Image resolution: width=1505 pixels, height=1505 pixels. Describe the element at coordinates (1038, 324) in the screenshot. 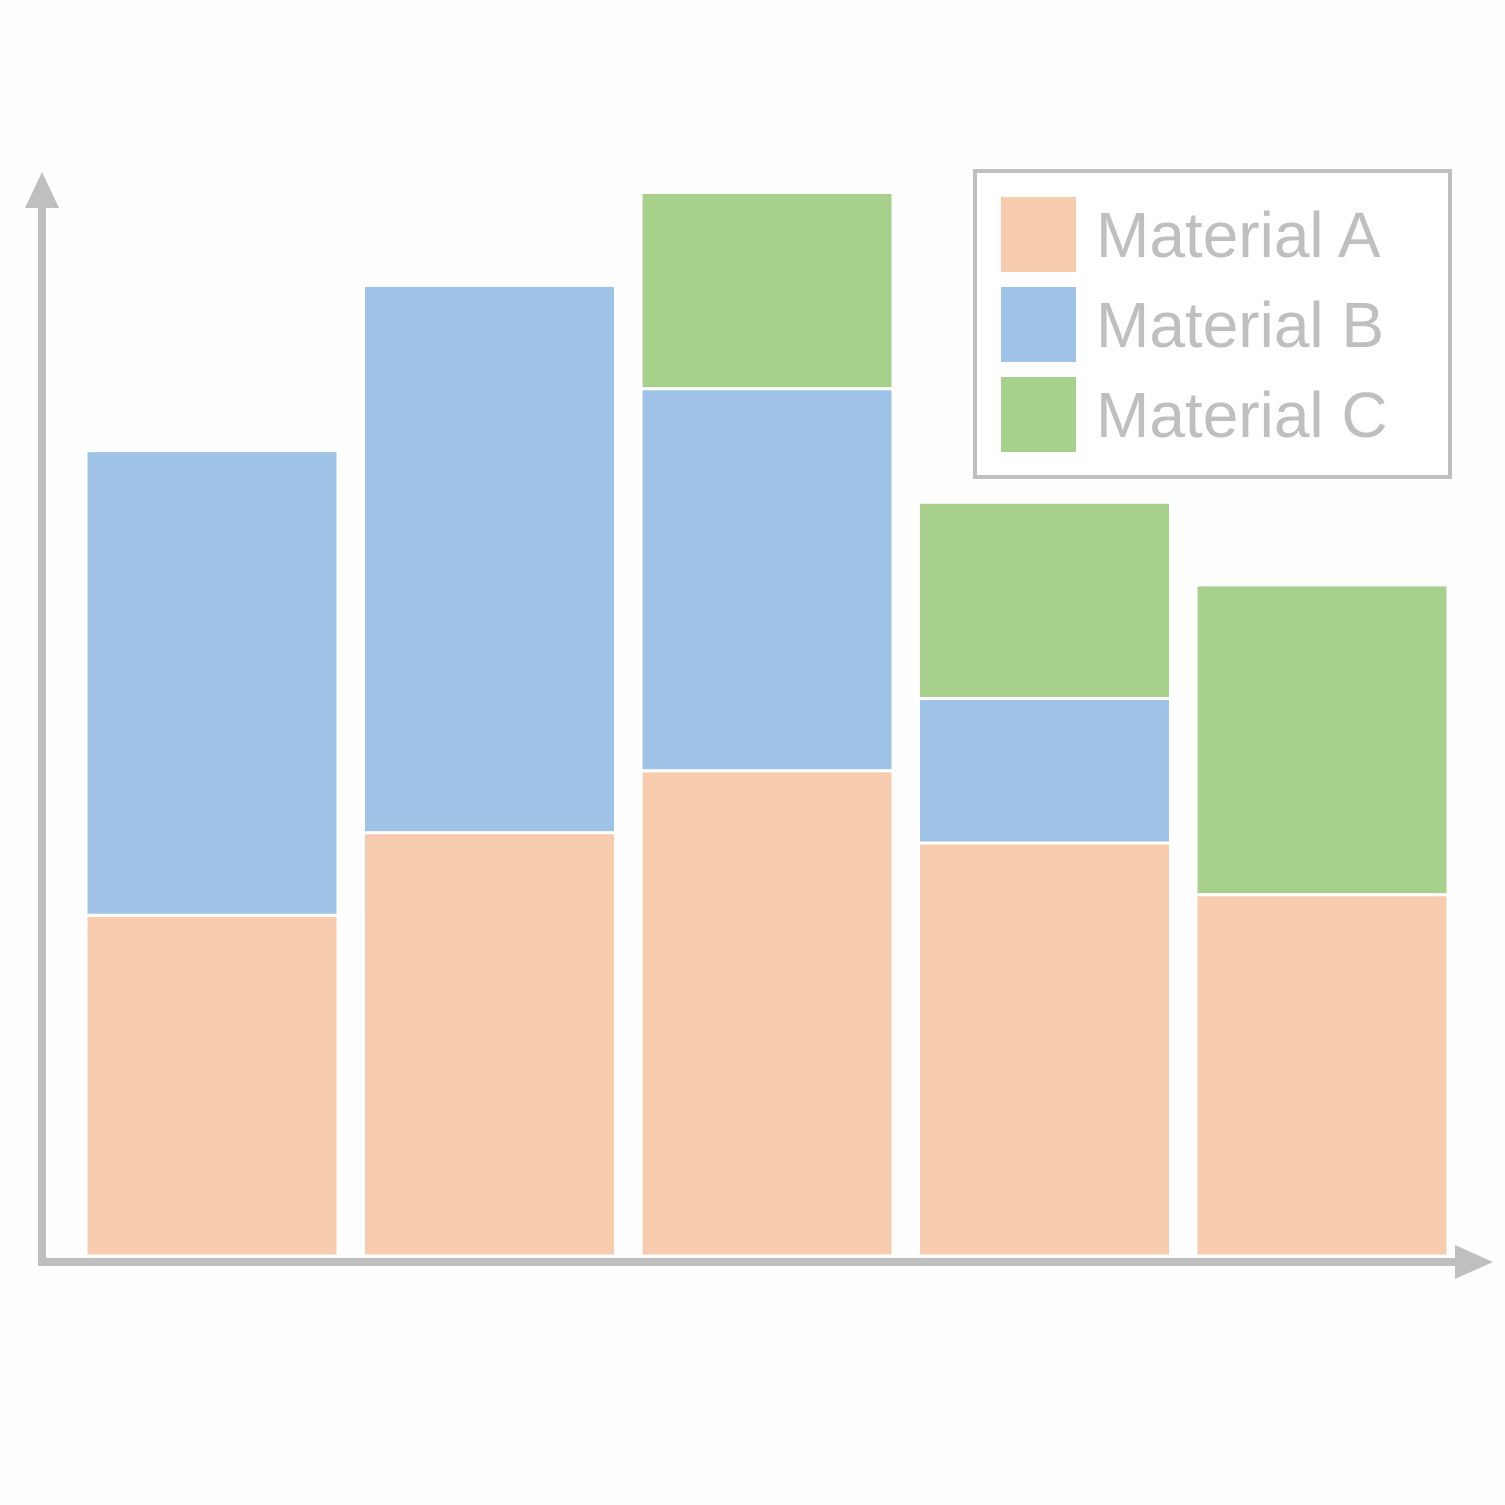

I see `legend-swatch-material-b` at that location.